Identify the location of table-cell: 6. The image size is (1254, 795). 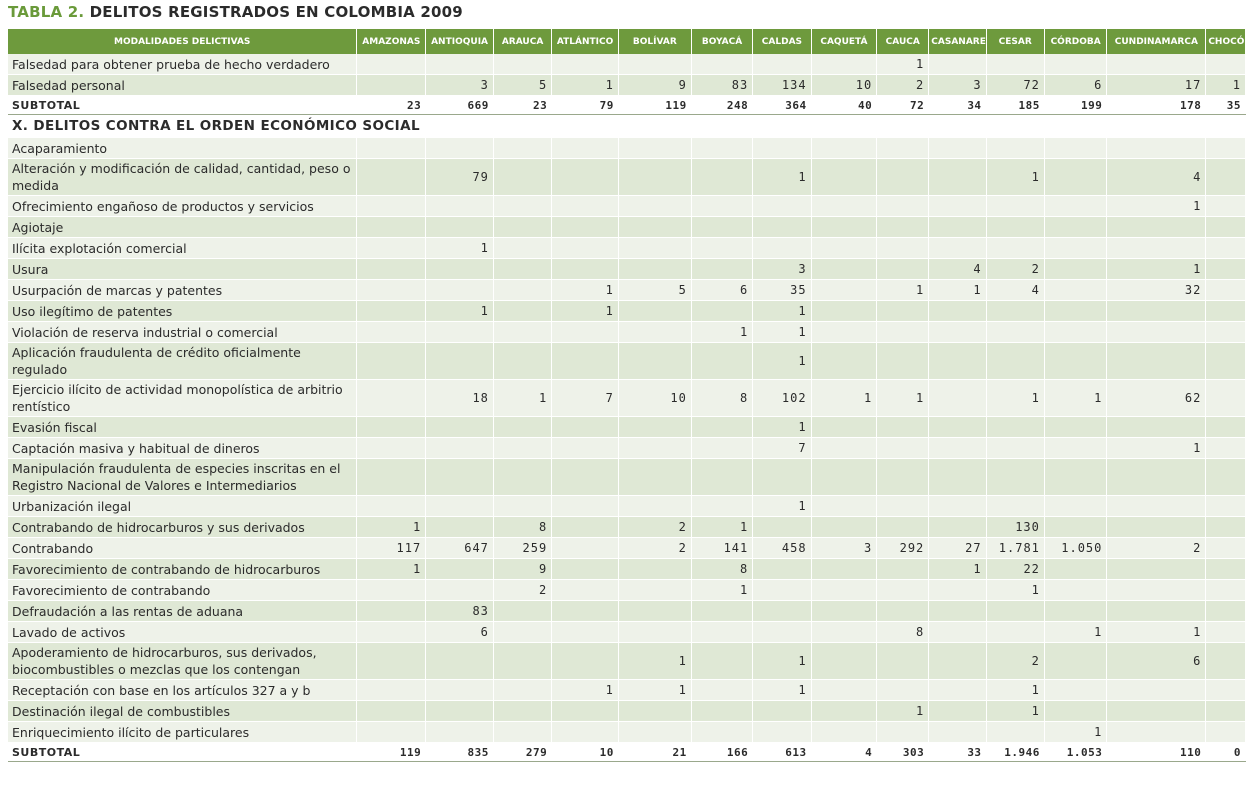
(459, 632).